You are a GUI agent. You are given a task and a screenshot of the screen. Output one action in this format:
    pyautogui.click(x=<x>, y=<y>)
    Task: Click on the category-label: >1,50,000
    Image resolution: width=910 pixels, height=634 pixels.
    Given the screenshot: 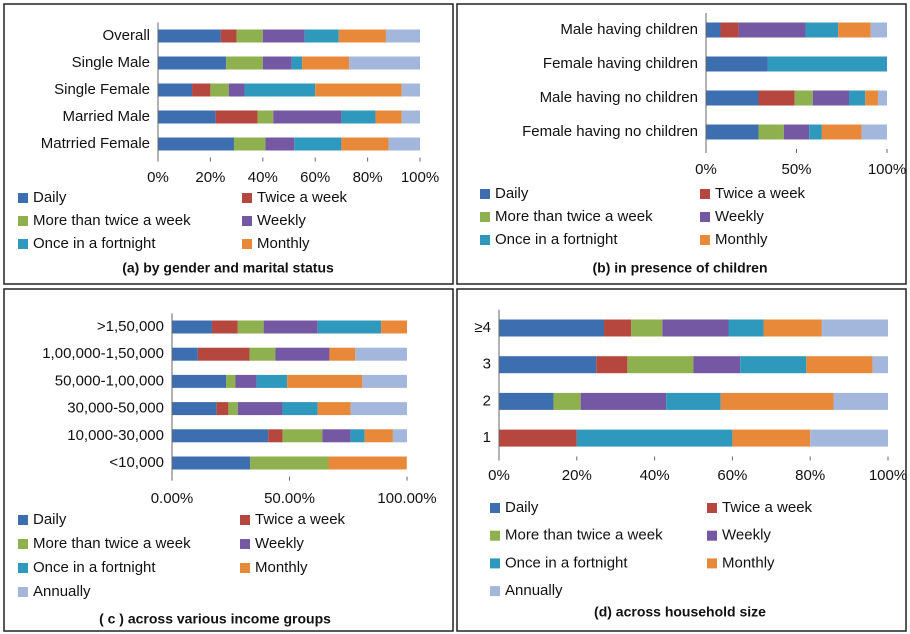 What is the action you would take?
    pyautogui.click(x=130, y=326)
    